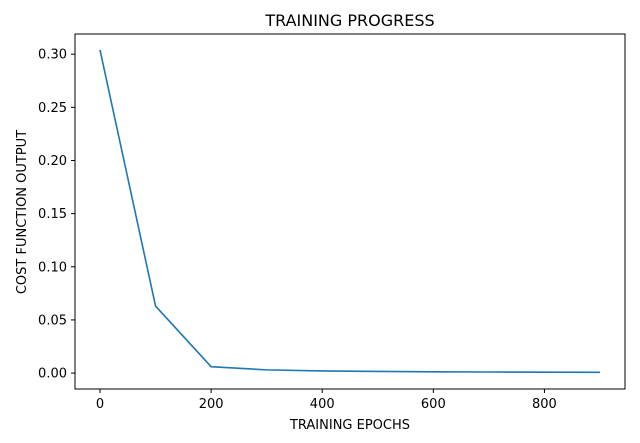 This screenshot has height=443, width=640. I want to click on x-tick-label: 200, so click(211, 404).